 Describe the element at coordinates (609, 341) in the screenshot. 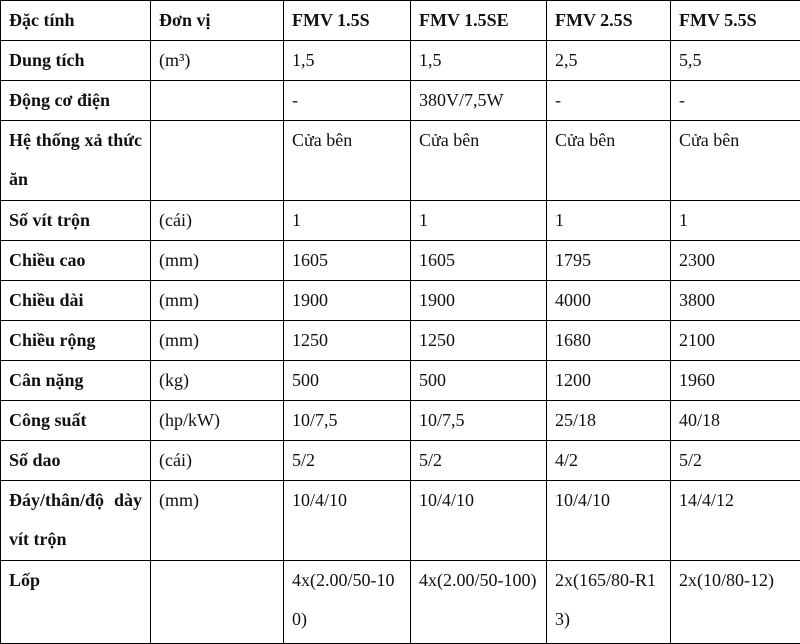

I see `cell: 1680` at that location.